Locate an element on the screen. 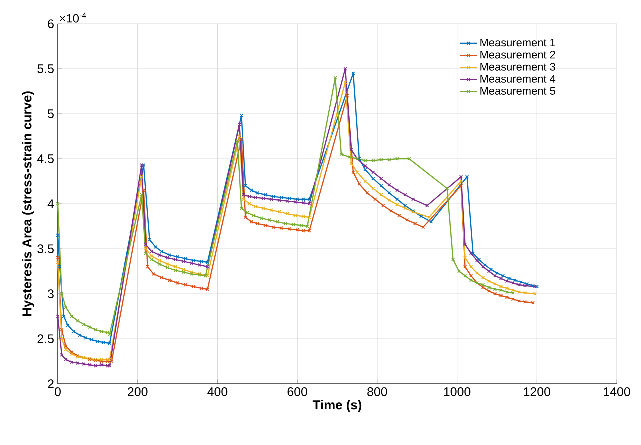  x-axis-title: Time (s) is located at coordinates (337, 406).